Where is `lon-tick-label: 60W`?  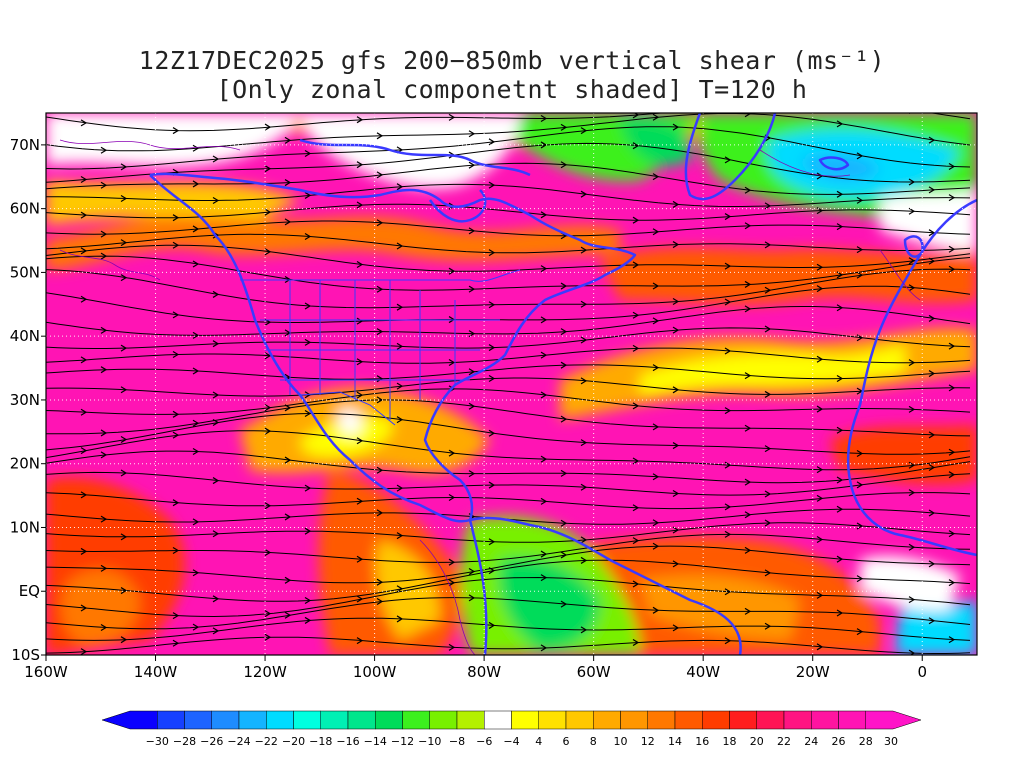 lon-tick-label: 60W is located at coordinates (594, 672).